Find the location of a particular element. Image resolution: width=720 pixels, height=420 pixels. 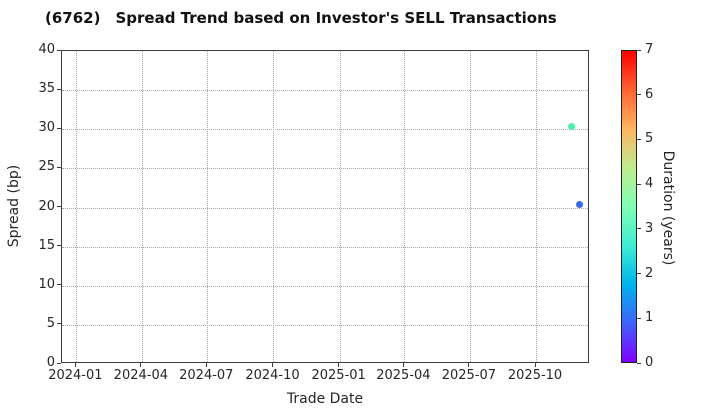

colorbar-tick-label: 4 is located at coordinates (649, 184).